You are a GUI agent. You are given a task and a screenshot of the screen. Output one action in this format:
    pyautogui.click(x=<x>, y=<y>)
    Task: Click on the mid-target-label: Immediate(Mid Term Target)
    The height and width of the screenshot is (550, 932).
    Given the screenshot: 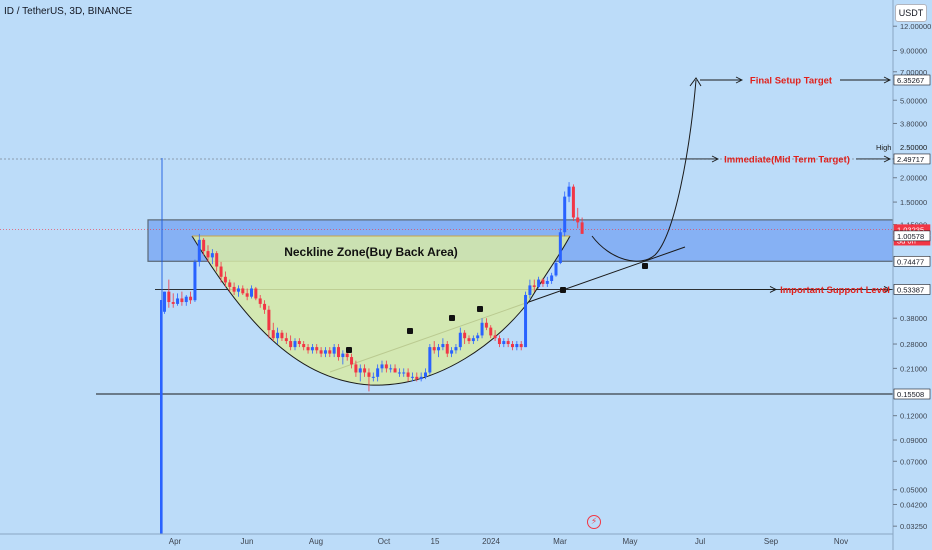 What is the action you would take?
    pyautogui.click(x=787, y=159)
    